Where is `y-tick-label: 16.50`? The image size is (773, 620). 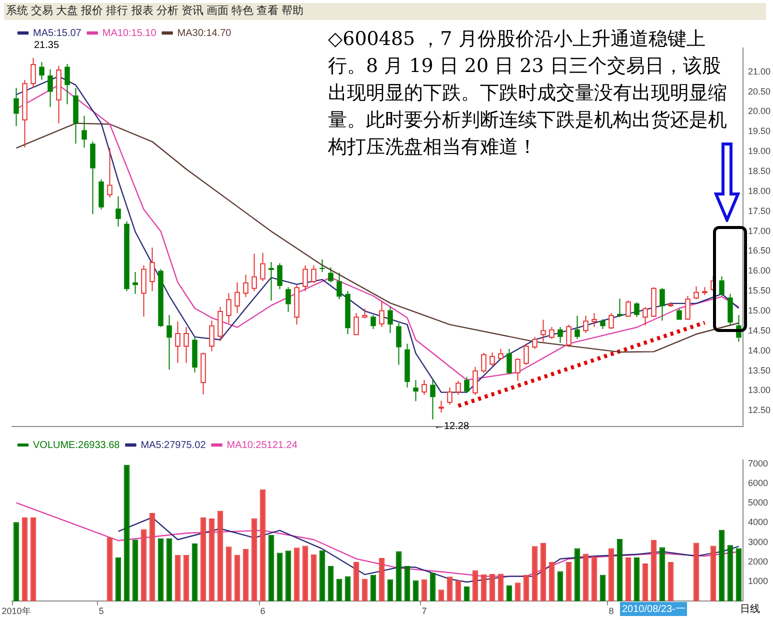 y-tick-label: 16.50 is located at coordinates (759, 251).